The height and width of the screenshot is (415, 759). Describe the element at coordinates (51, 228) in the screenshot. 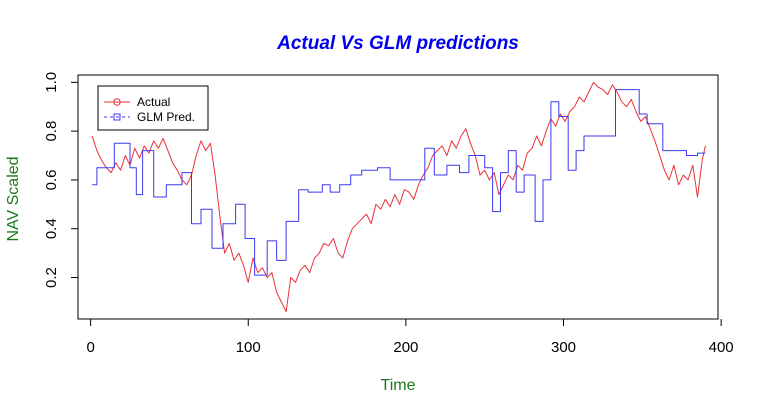

I see `y-tick-label: 0.4` at that location.